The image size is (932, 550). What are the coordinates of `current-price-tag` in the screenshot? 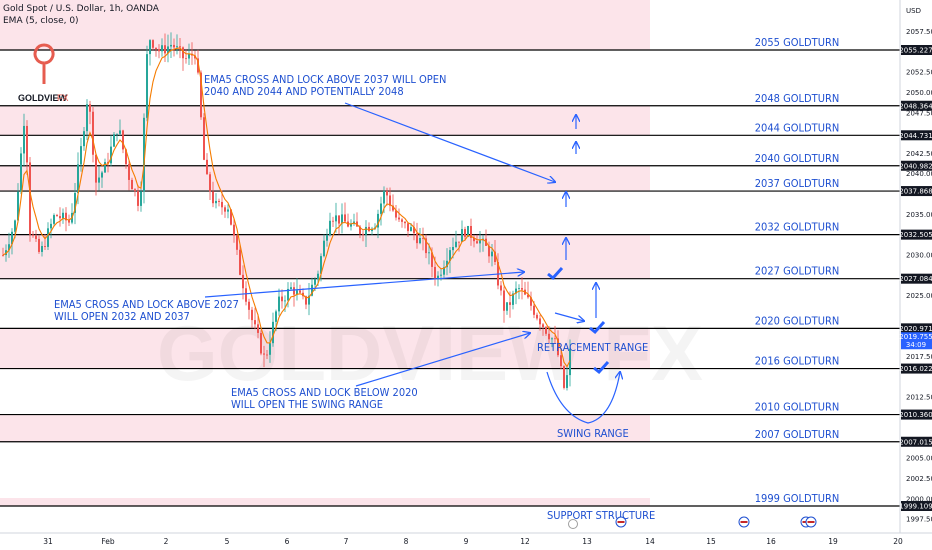 It's located at (916, 341).